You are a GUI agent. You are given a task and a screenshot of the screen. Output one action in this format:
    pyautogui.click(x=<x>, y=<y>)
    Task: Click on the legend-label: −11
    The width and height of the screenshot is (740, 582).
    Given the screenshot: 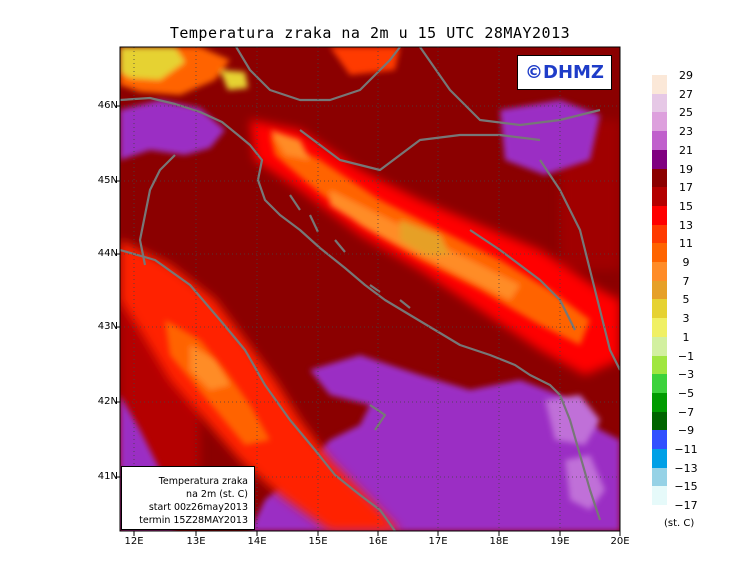 What is the action you would take?
    pyautogui.click(x=686, y=449)
    